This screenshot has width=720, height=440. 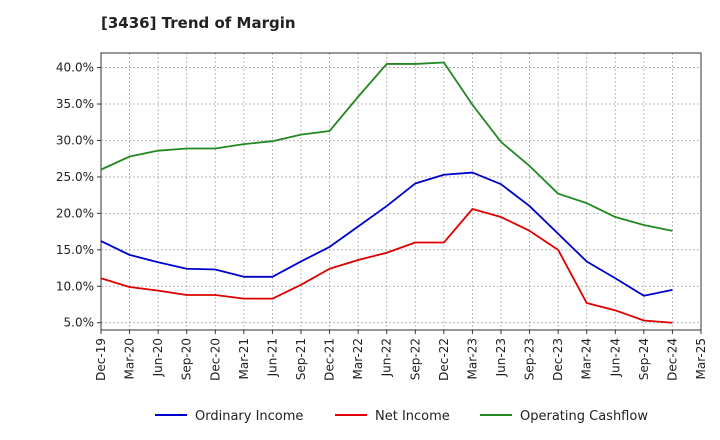 What do you see at coordinates (75, 213) in the screenshot?
I see `y-tick-label: 20.0%` at bounding box center [75, 213].